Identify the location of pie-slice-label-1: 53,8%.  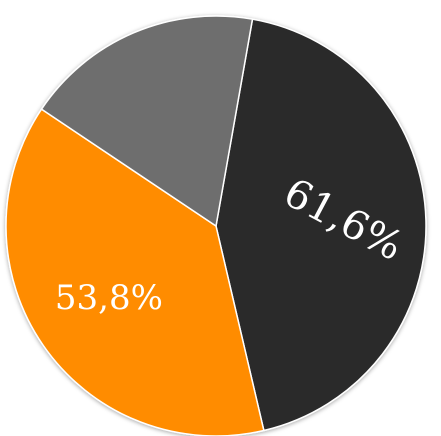
(109, 298).